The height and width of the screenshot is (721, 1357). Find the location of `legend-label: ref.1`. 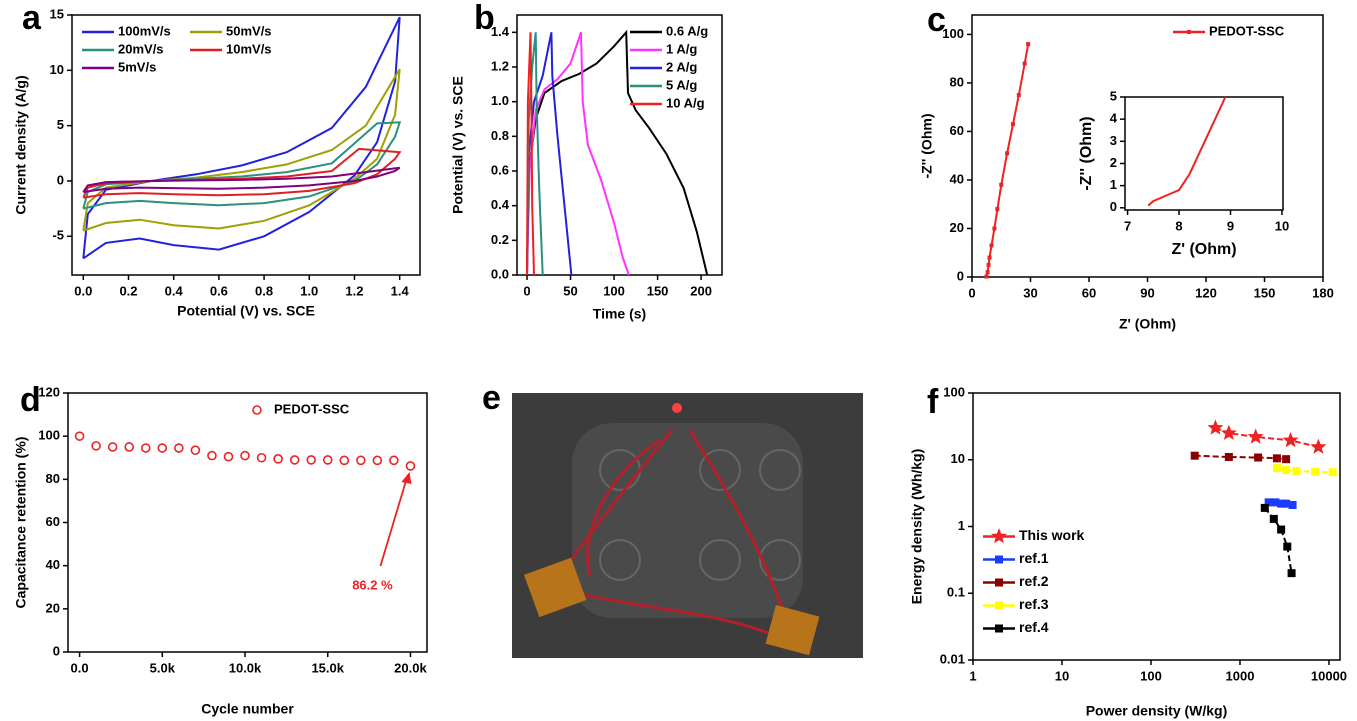

legend-label: ref.1 is located at coordinates (1034, 558).